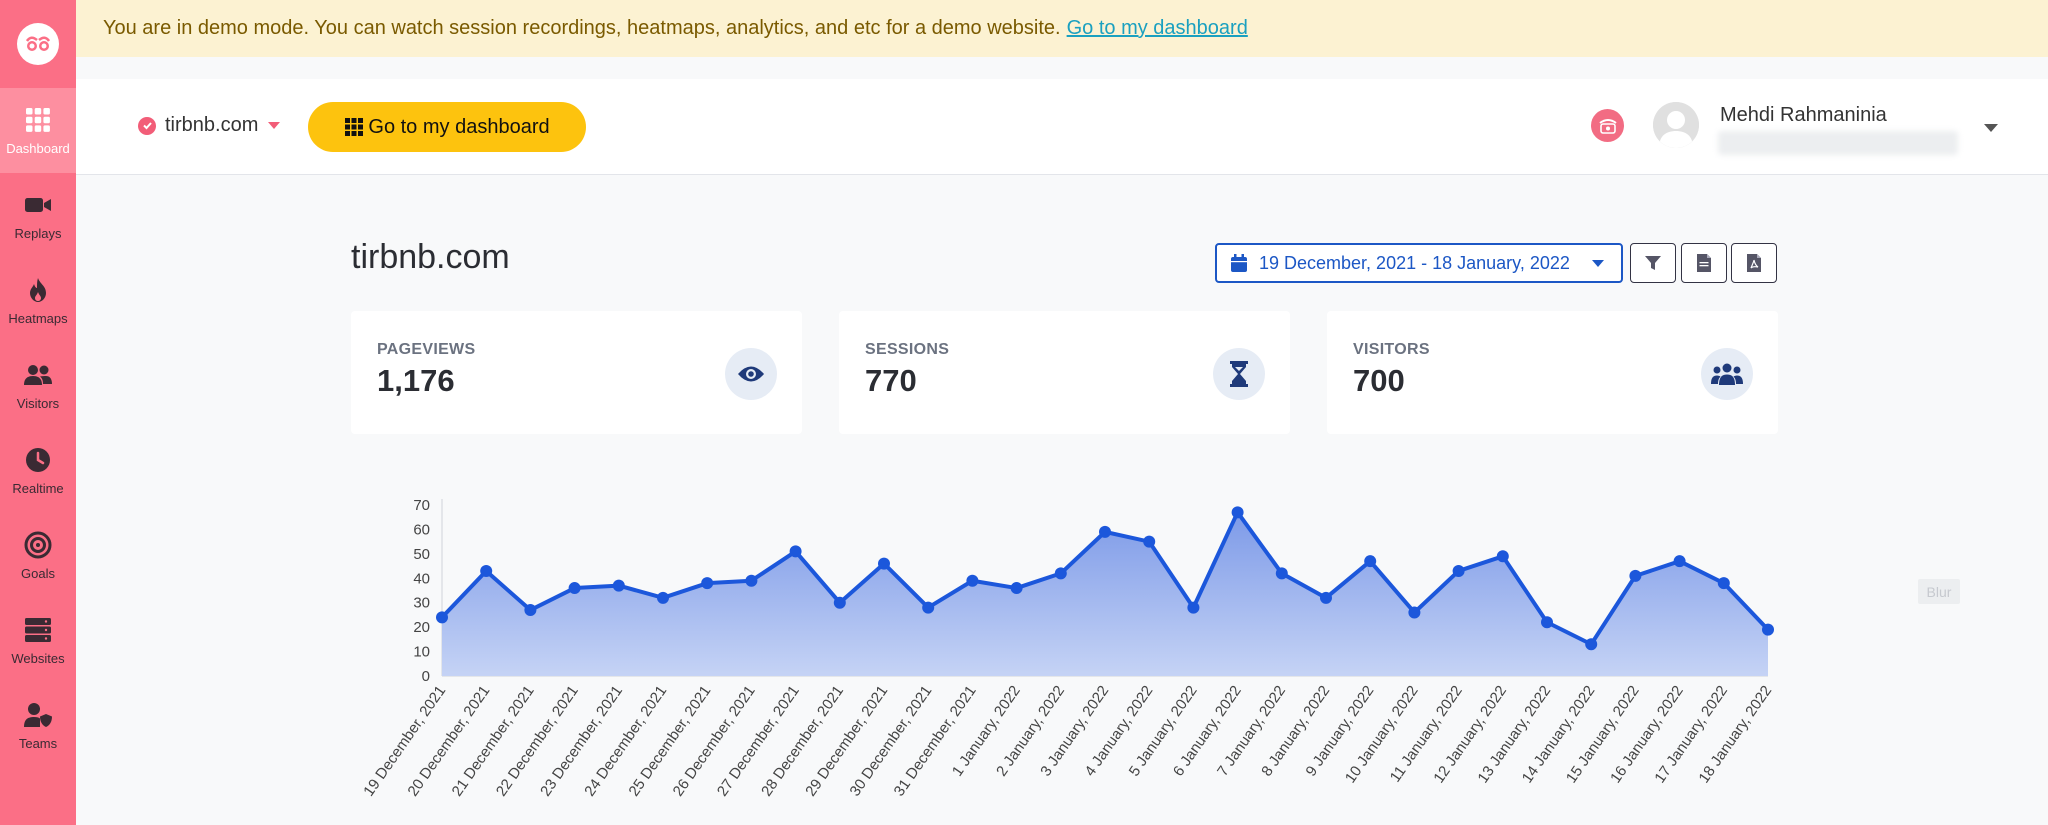 The image size is (2048, 825). What do you see at coordinates (404, 741) in the screenshot?
I see `x-tick-label: 19 December, 2021` at bounding box center [404, 741].